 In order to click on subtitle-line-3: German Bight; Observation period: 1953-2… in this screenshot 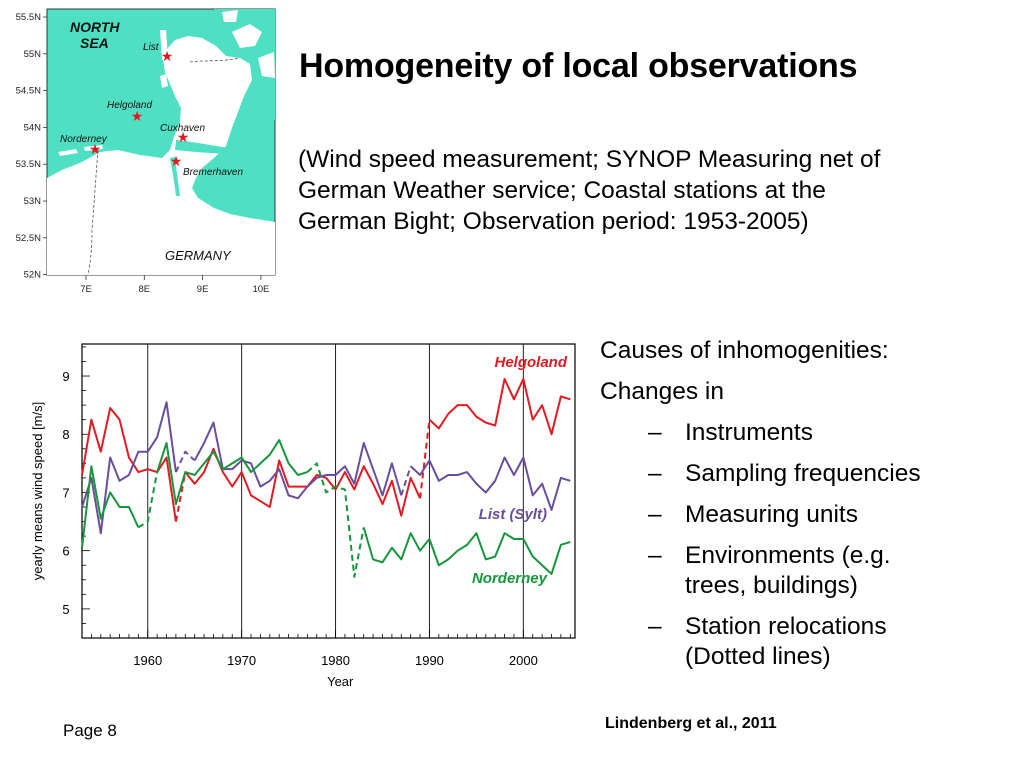, I will do `click(553, 221)`.